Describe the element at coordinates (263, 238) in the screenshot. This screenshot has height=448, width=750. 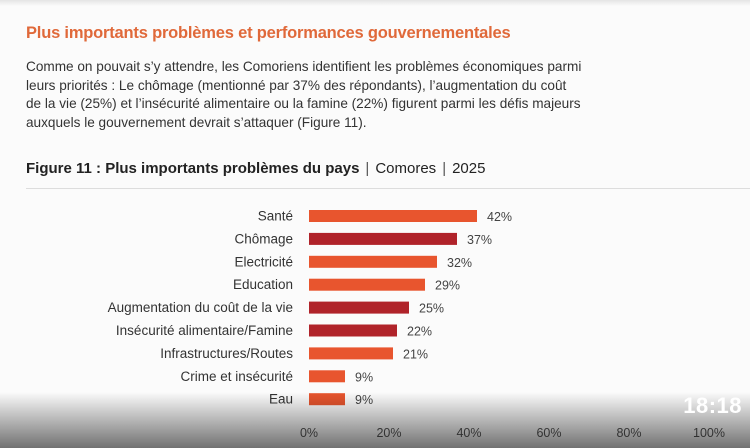
I see `category-label: Chômage` at that location.